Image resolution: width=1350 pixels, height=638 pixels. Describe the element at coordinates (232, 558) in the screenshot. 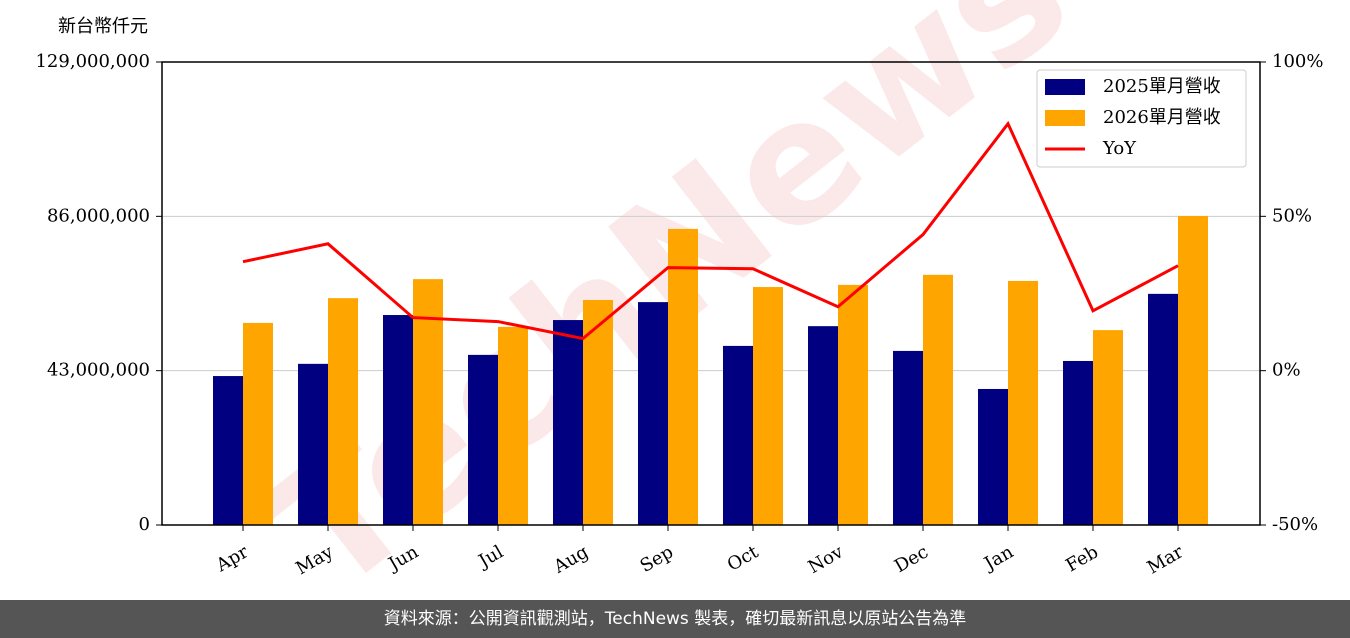

I see `x-tick-label: Apr` at that location.